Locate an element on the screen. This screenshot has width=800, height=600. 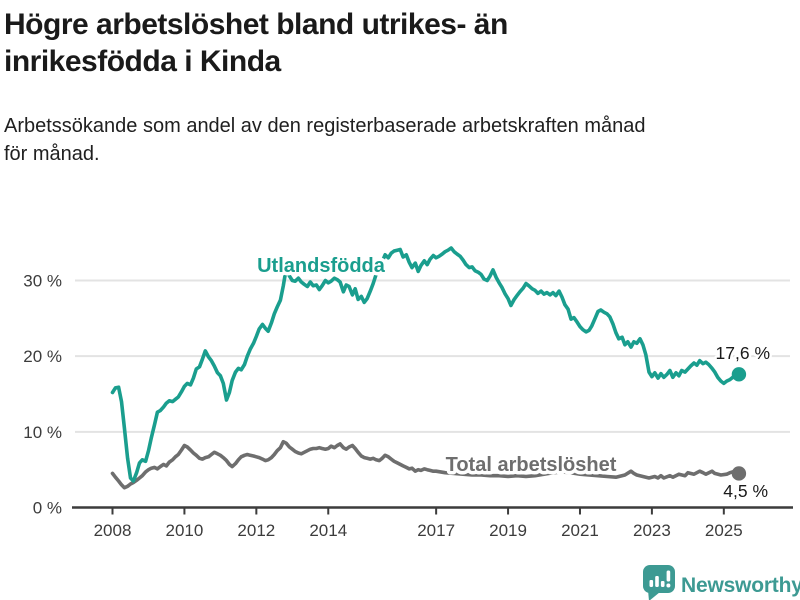
y-tick-label: 30 % is located at coordinates (42, 280).